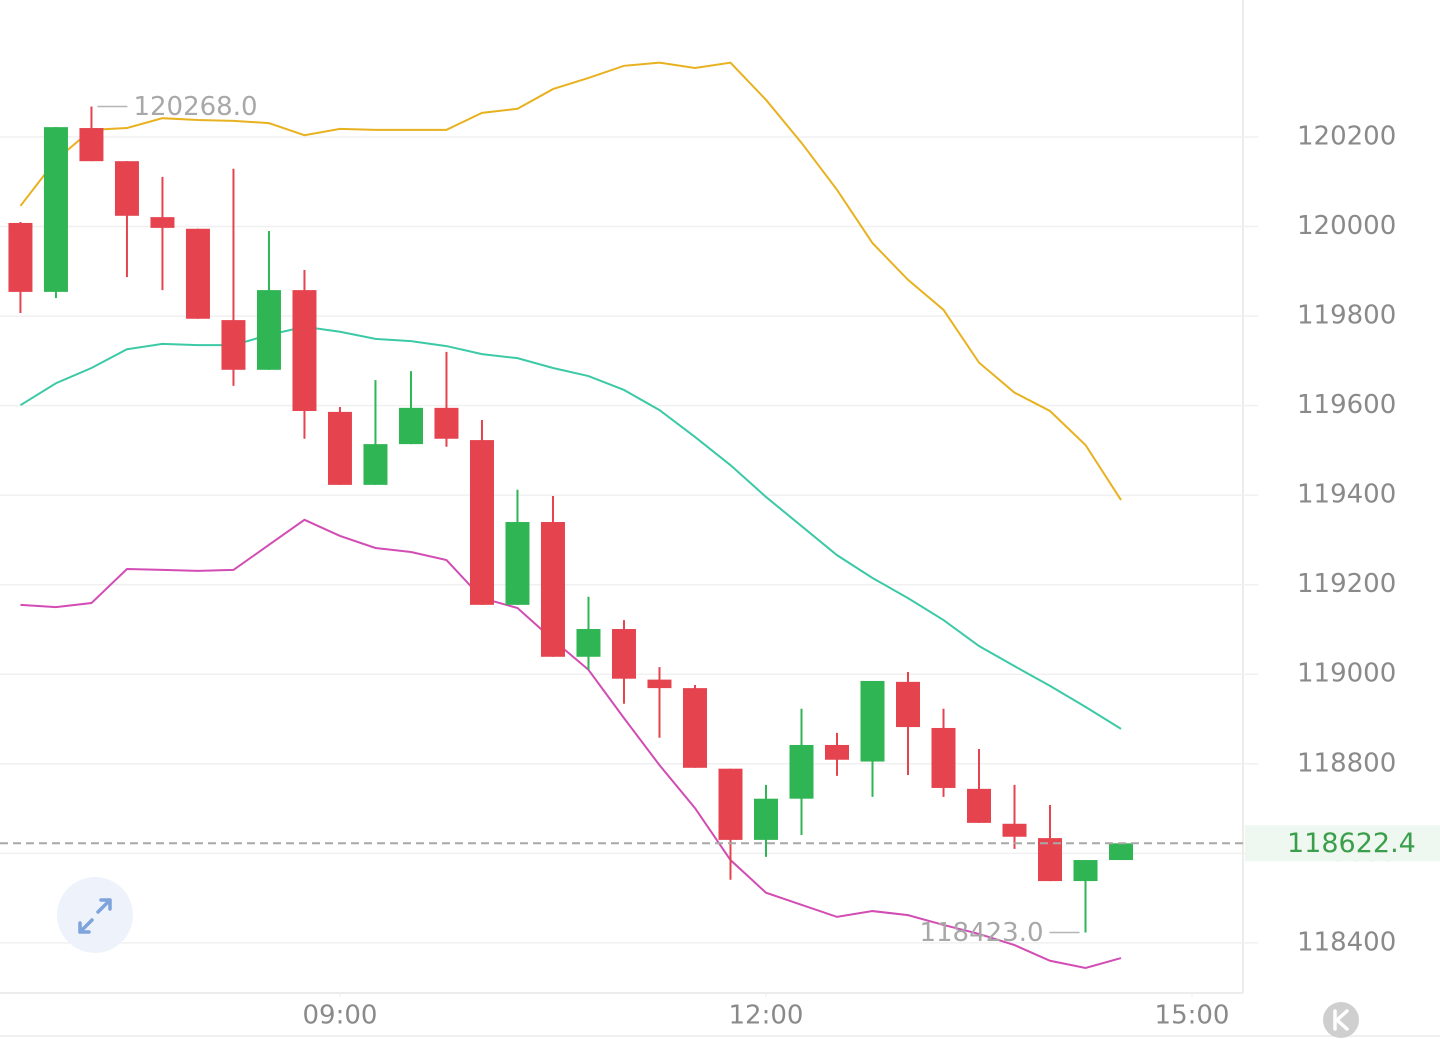 The height and width of the screenshot is (1039, 1440). Describe the element at coordinates (1346, 226) in the screenshot. I see `y-tick-label: 120000` at that location.